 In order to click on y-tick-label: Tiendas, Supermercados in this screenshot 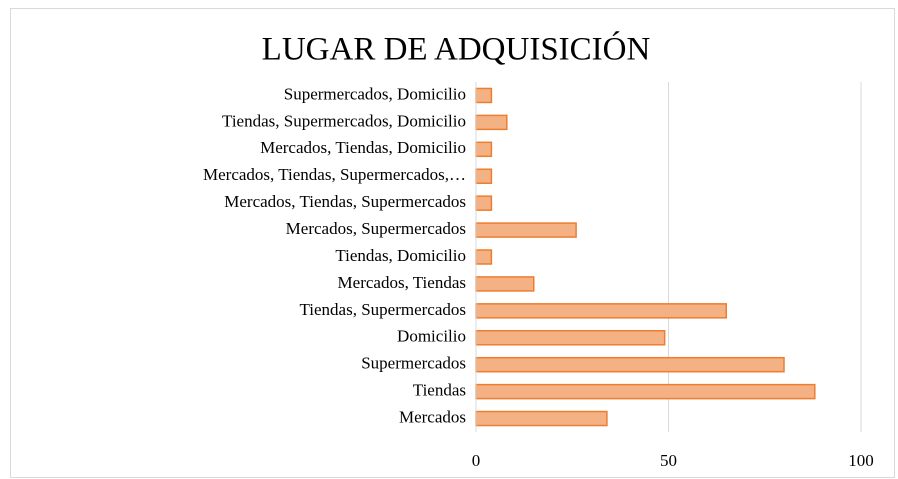, I will do `click(382, 309)`.